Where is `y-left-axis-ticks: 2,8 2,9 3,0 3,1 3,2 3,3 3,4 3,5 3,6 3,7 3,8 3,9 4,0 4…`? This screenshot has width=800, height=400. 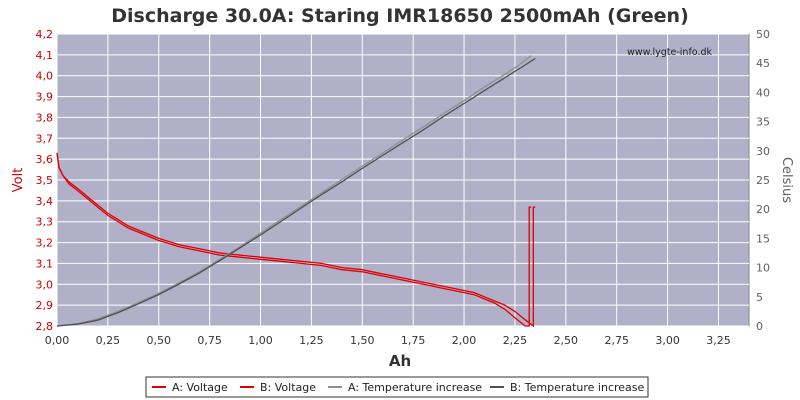
y-left-axis-ticks: 2,8 2,9 3,0 3,1 3,2 3,3 3,4 3,5 3,6 3,7 3,8 3,9 4,0 4… is located at coordinates (45, 180).